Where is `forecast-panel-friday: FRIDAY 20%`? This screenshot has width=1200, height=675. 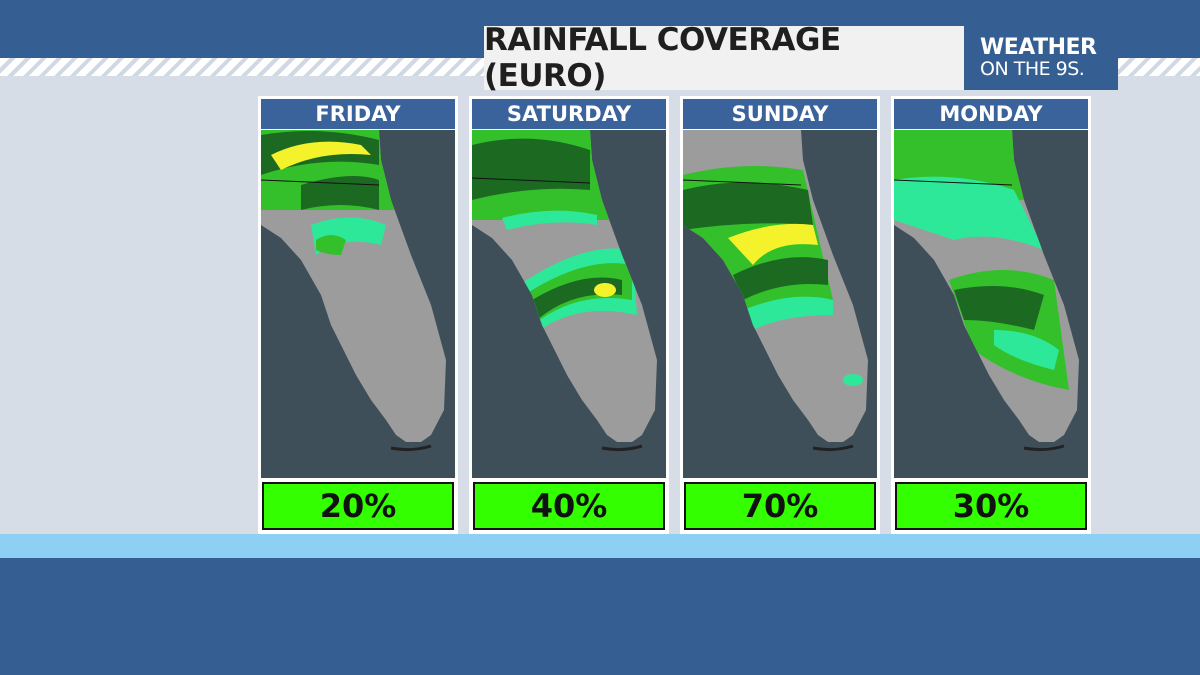
forecast-panel-friday: FRIDAY 20% is located at coordinates (358, 315).